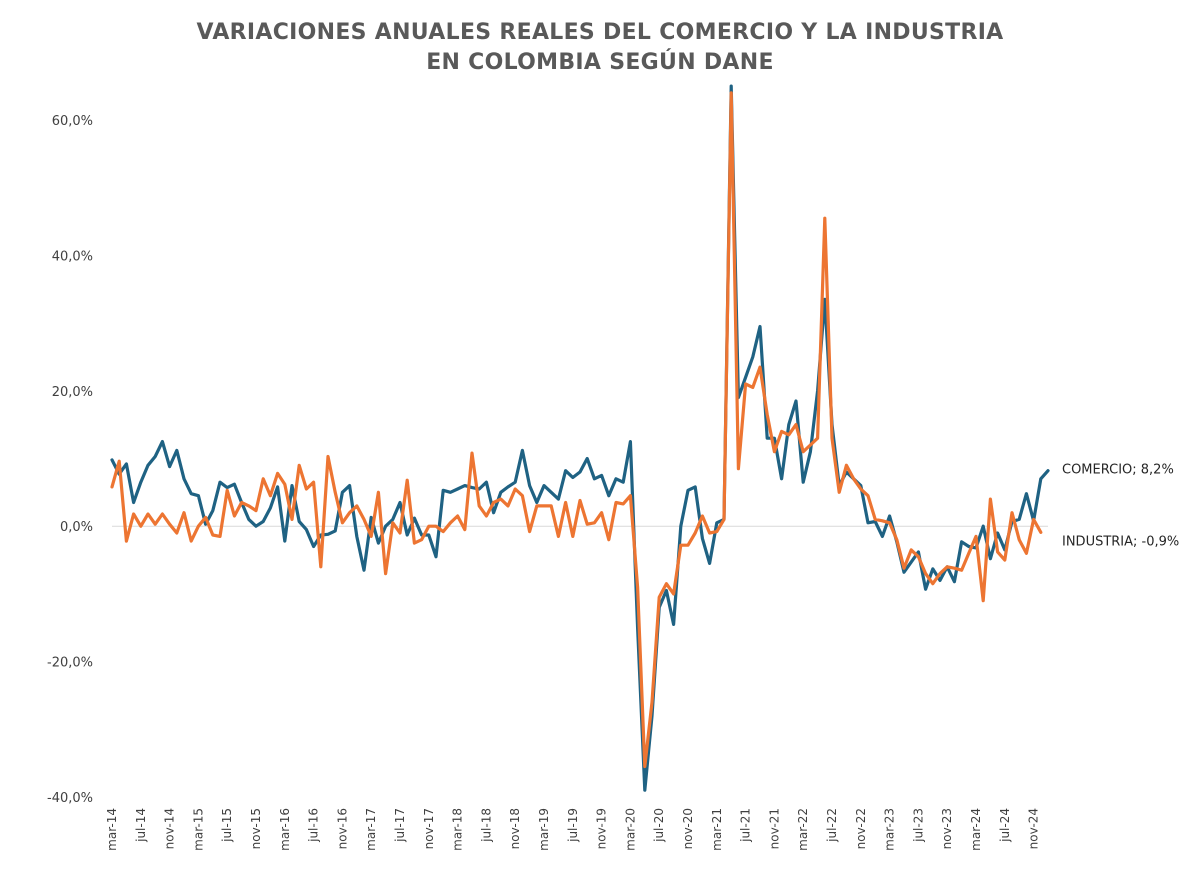  What do you see at coordinates (659, 825) in the screenshot?
I see `x-tick-label: jul-20` at bounding box center [659, 825].